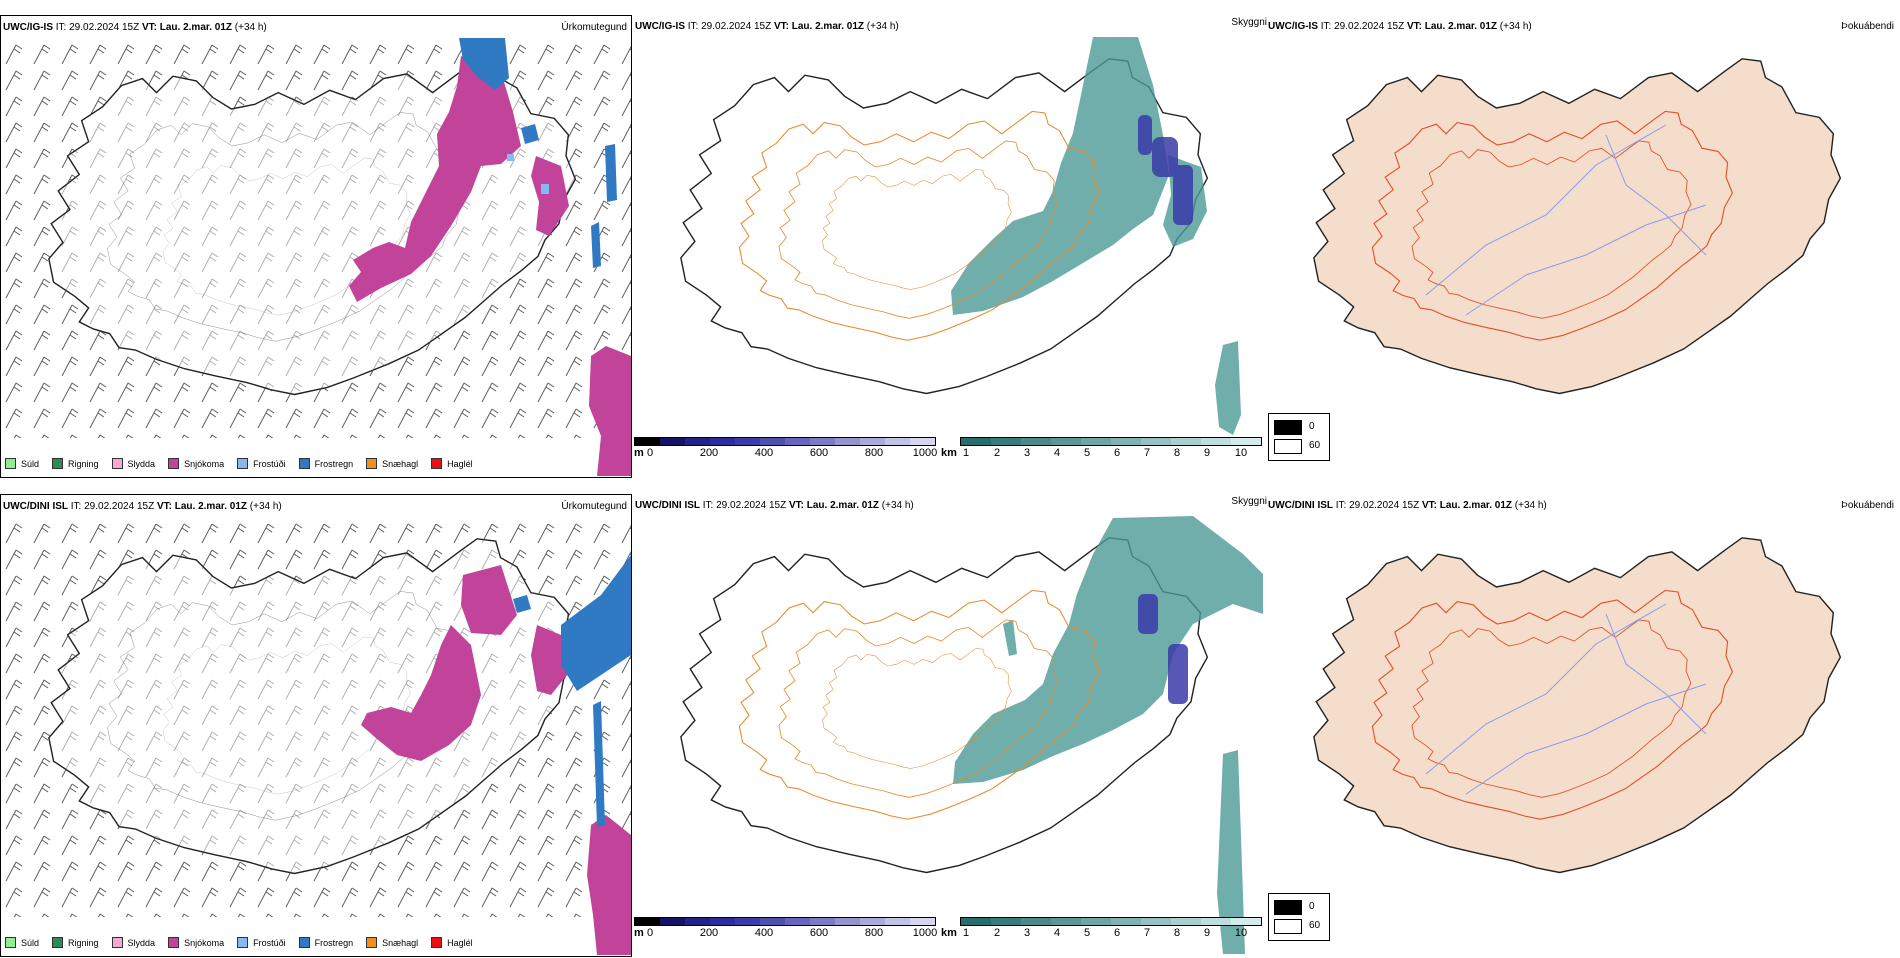  I want to click on fog-legend-bottom: 0 60, so click(1299, 917).